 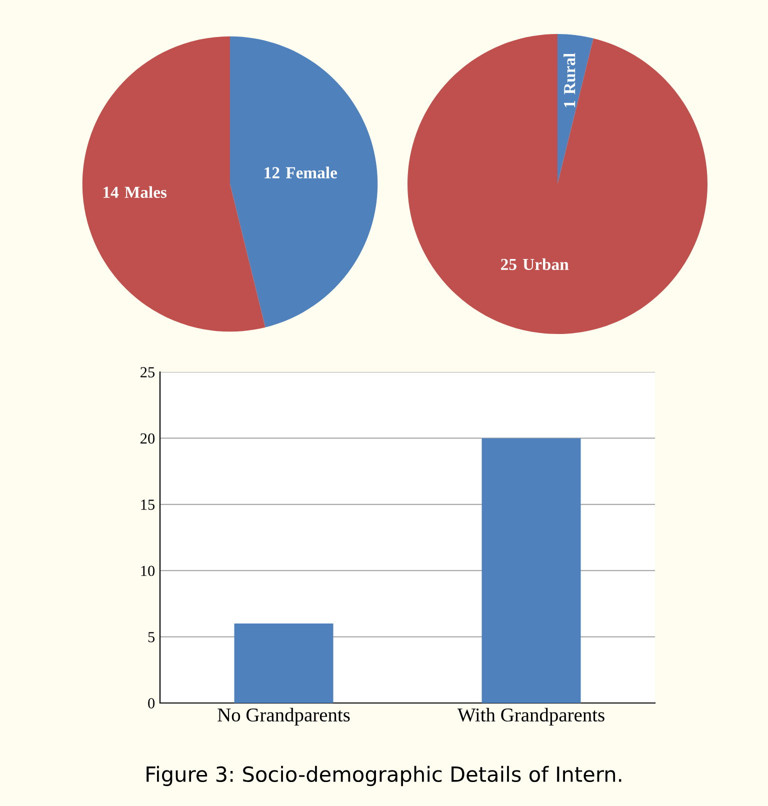 What do you see at coordinates (145, 192) in the screenshot?
I see `slice-label: Males` at bounding box center [145, 192].